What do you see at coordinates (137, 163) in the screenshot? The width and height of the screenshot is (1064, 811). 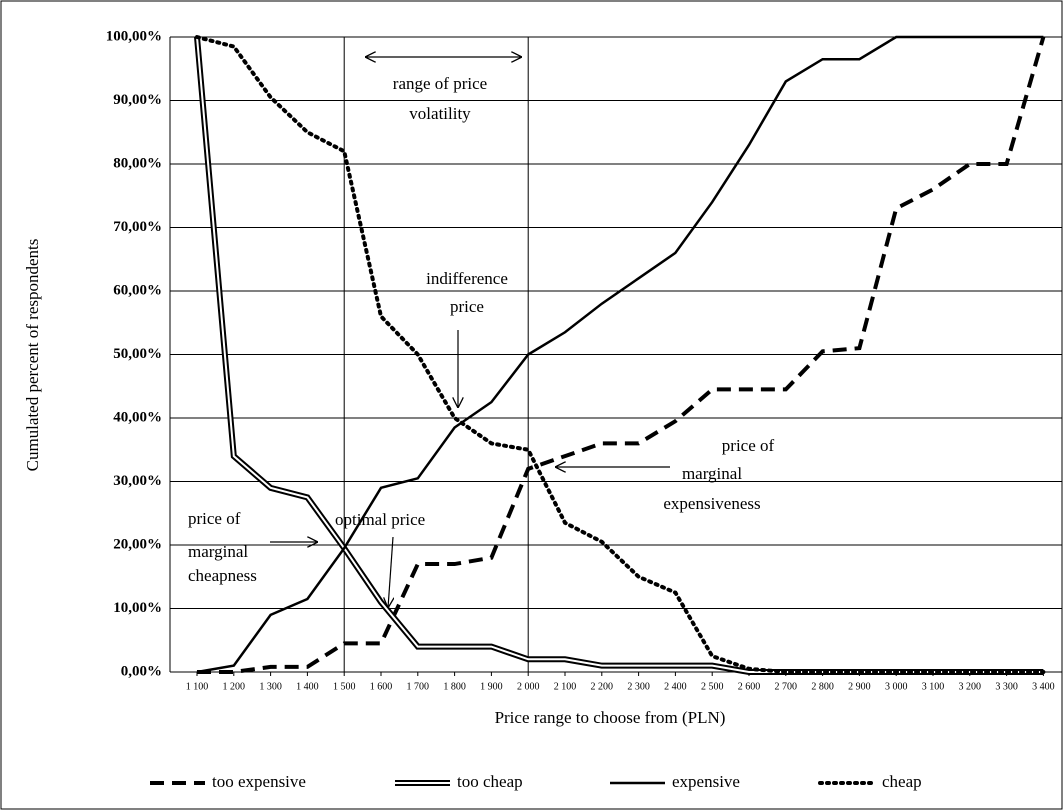 I see `y-tick-label: 80,00%` at bounding box center [137, 163].